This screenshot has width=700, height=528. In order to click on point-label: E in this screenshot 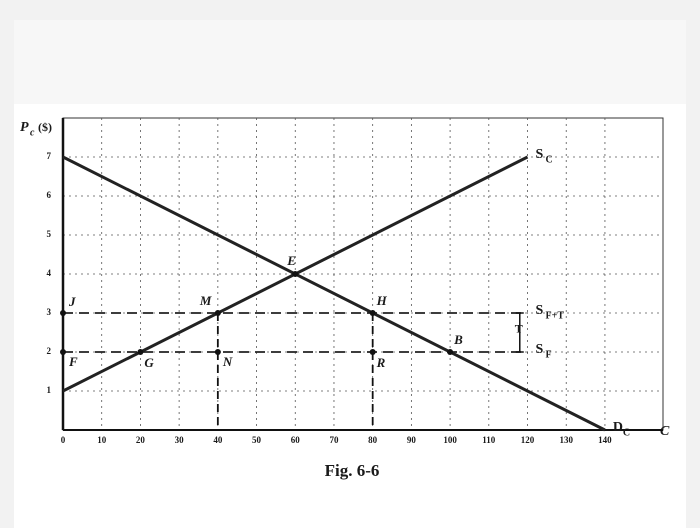, I will do `click(291, 260)`.